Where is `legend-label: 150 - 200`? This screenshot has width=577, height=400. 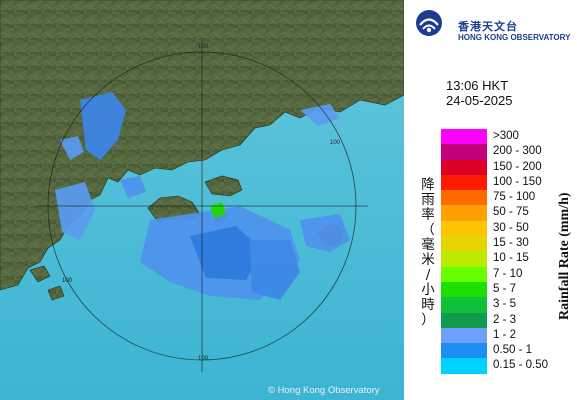 legend-label: 150 - 200 is located at coordinates (517, 166).